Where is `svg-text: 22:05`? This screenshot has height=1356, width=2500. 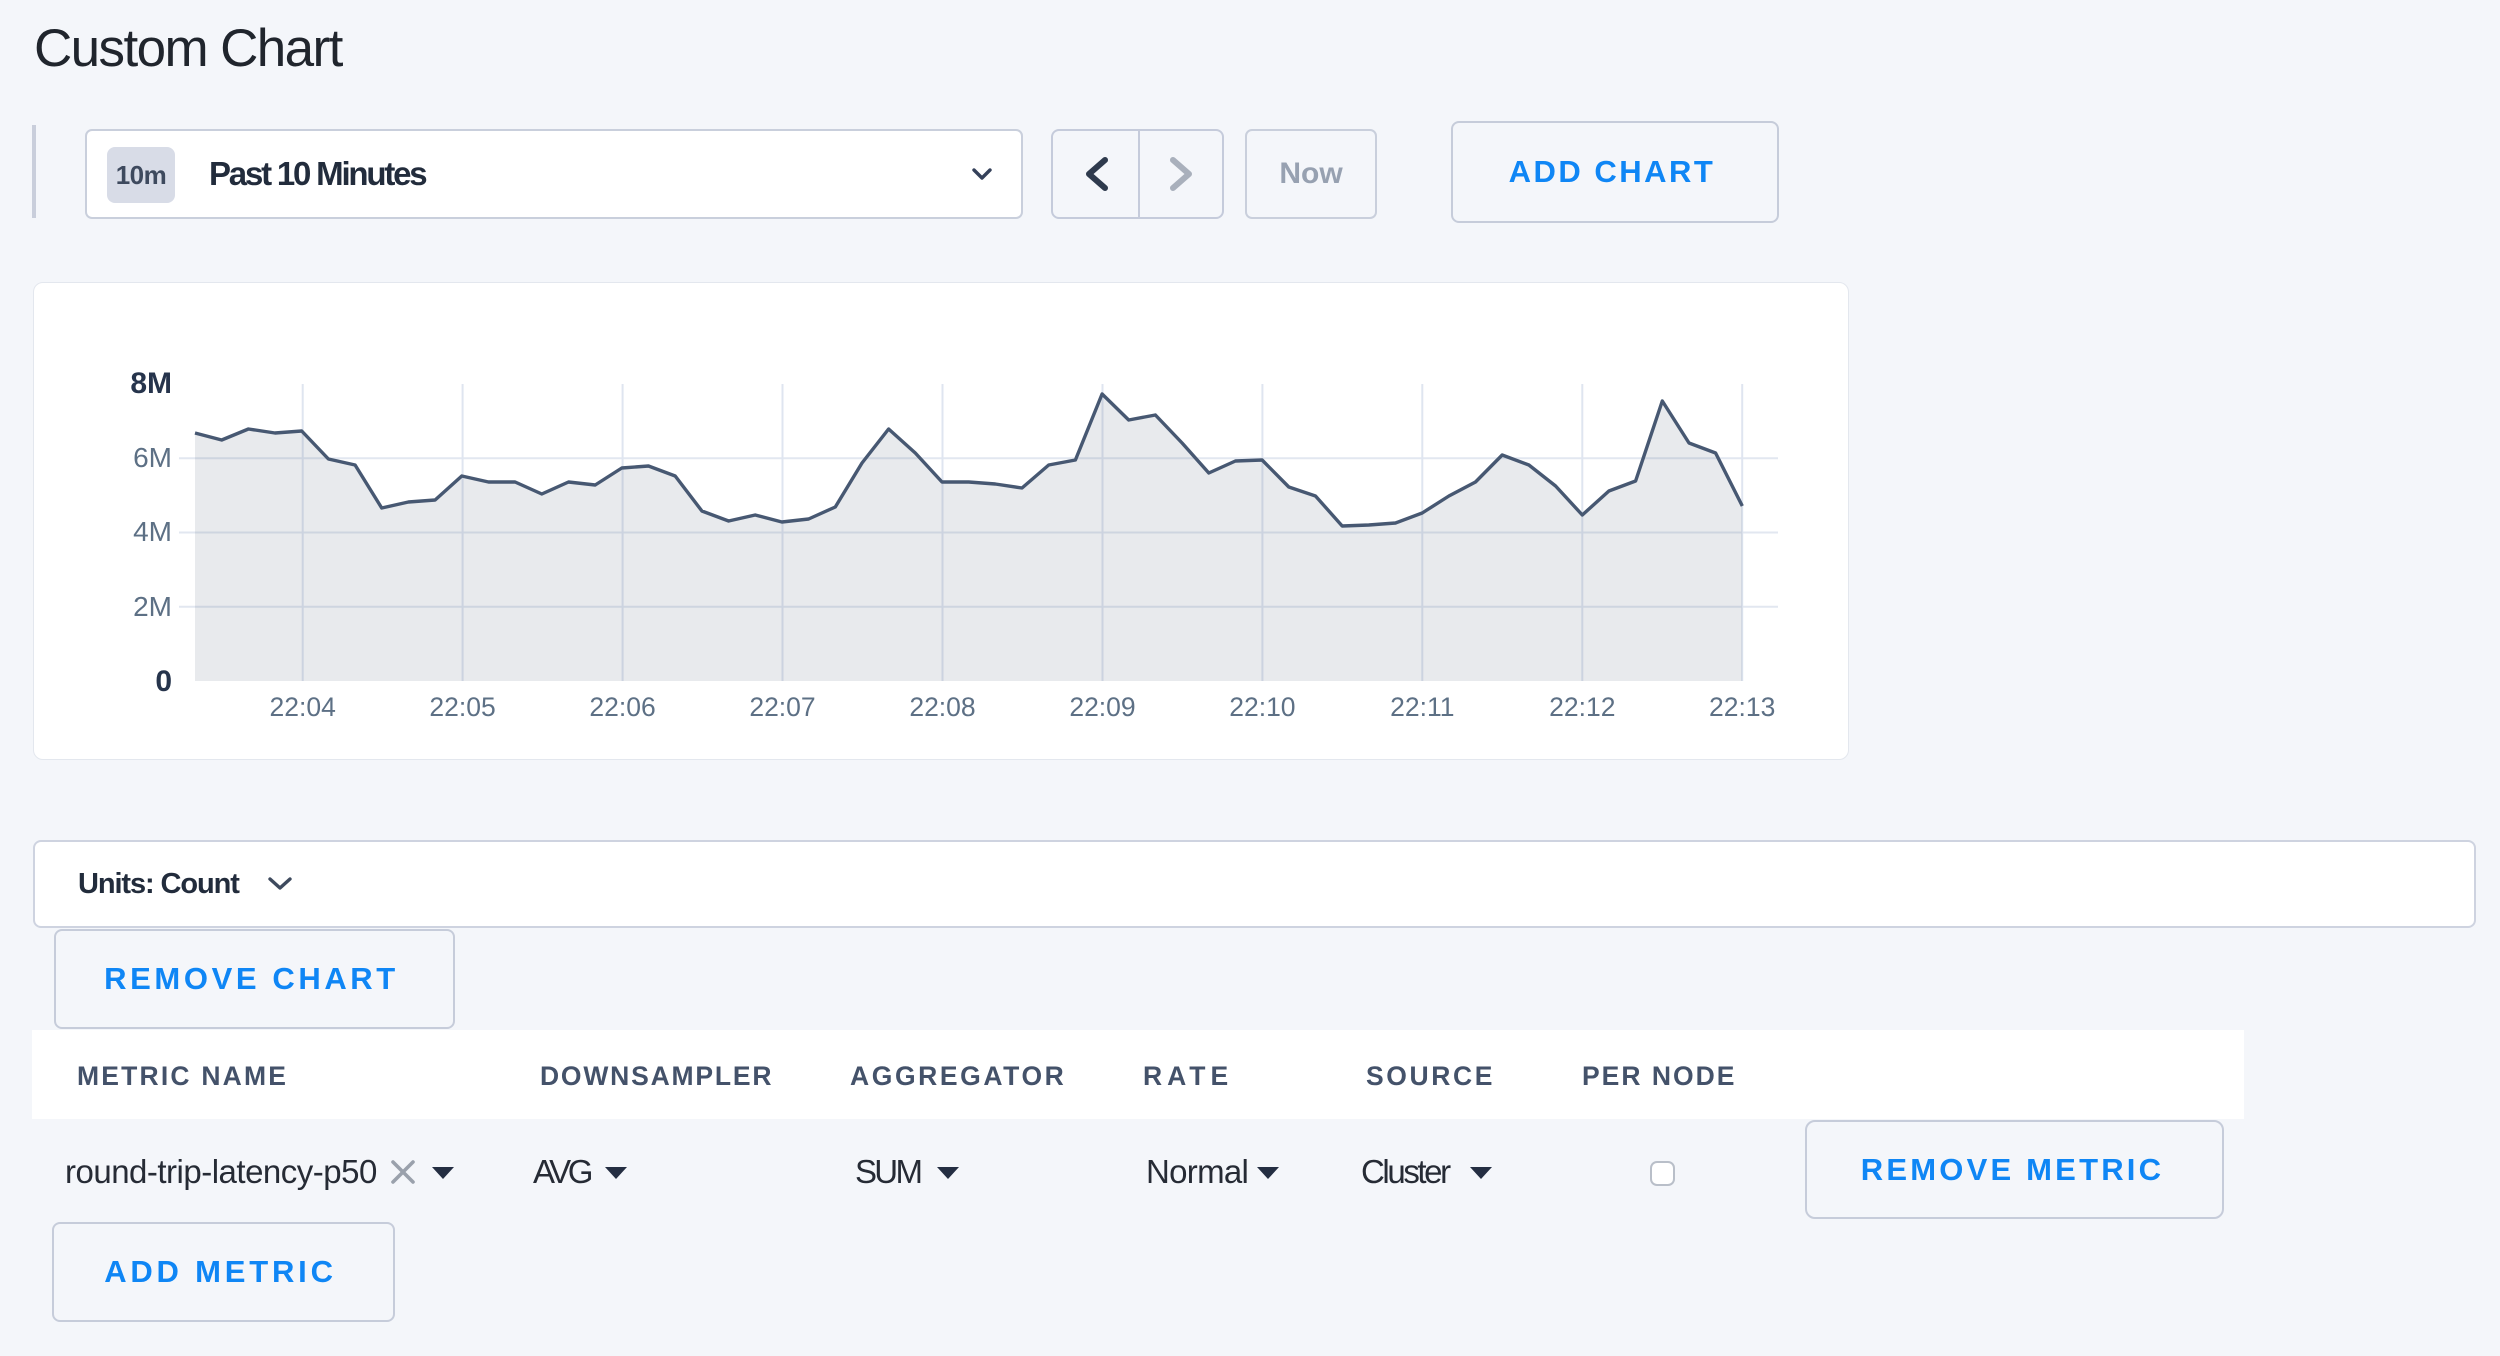
svg-text: 22:05 is located at coordinates (462, 707).